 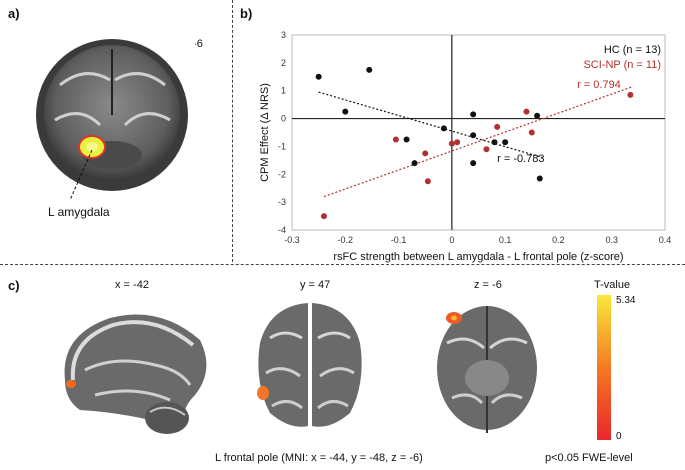 I want to click on x-tick-label: 0.2, so click(x=558, y=240).